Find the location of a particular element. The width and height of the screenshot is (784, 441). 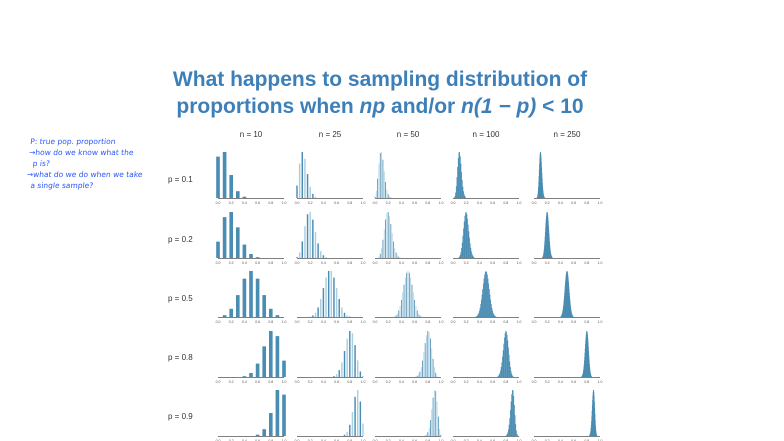

row-label: p = 0.1 is located at coordinates (180, 179).